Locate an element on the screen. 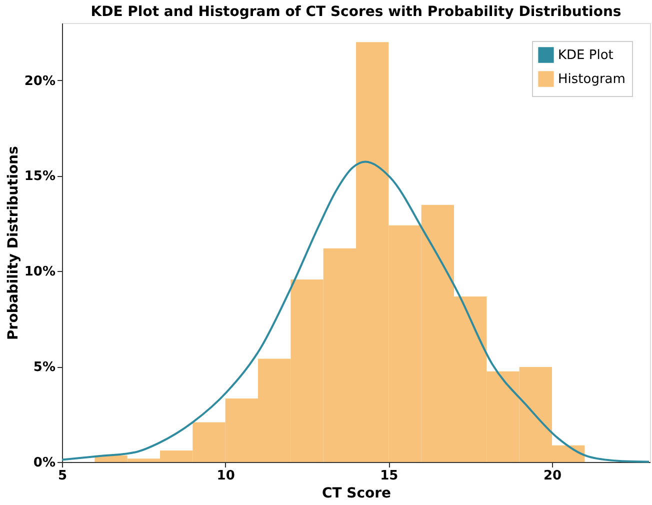  y-tick-label: 20% is located at coordinates (40, 81).